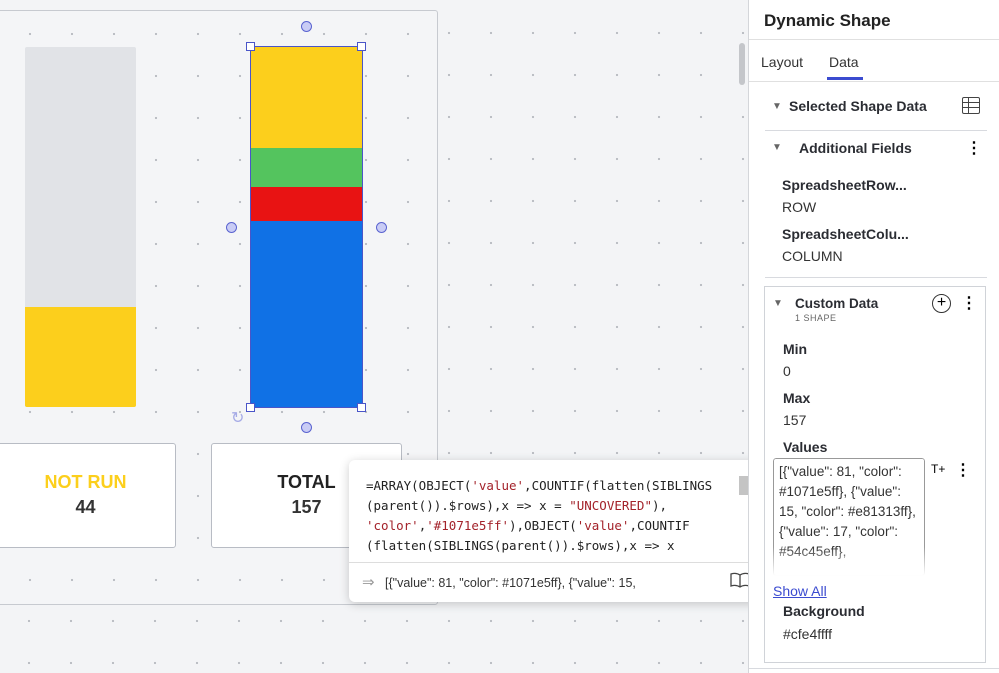 The image size is (999, 673). Describe the element at coordinates (361, 46) in the screenshot. I see `resize-handle-tr` at that location.